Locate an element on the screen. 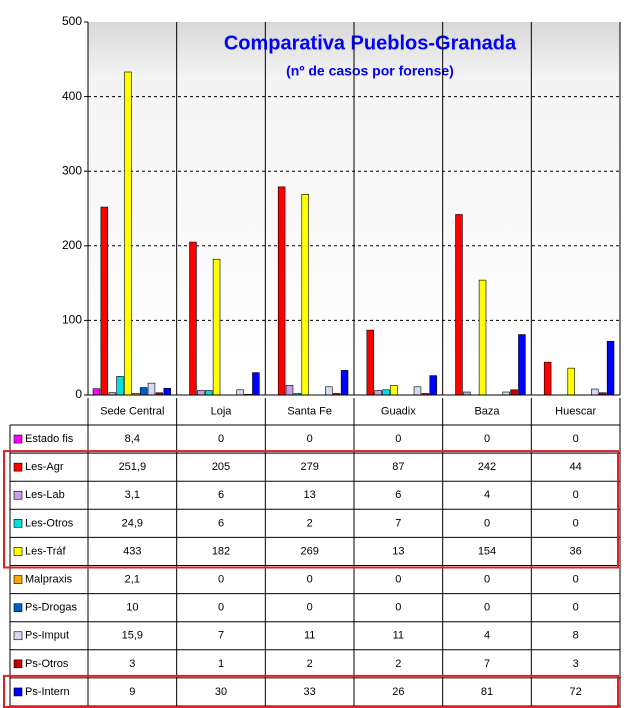  x-tick-label: Sede Central is located at coordinates (132, 411).